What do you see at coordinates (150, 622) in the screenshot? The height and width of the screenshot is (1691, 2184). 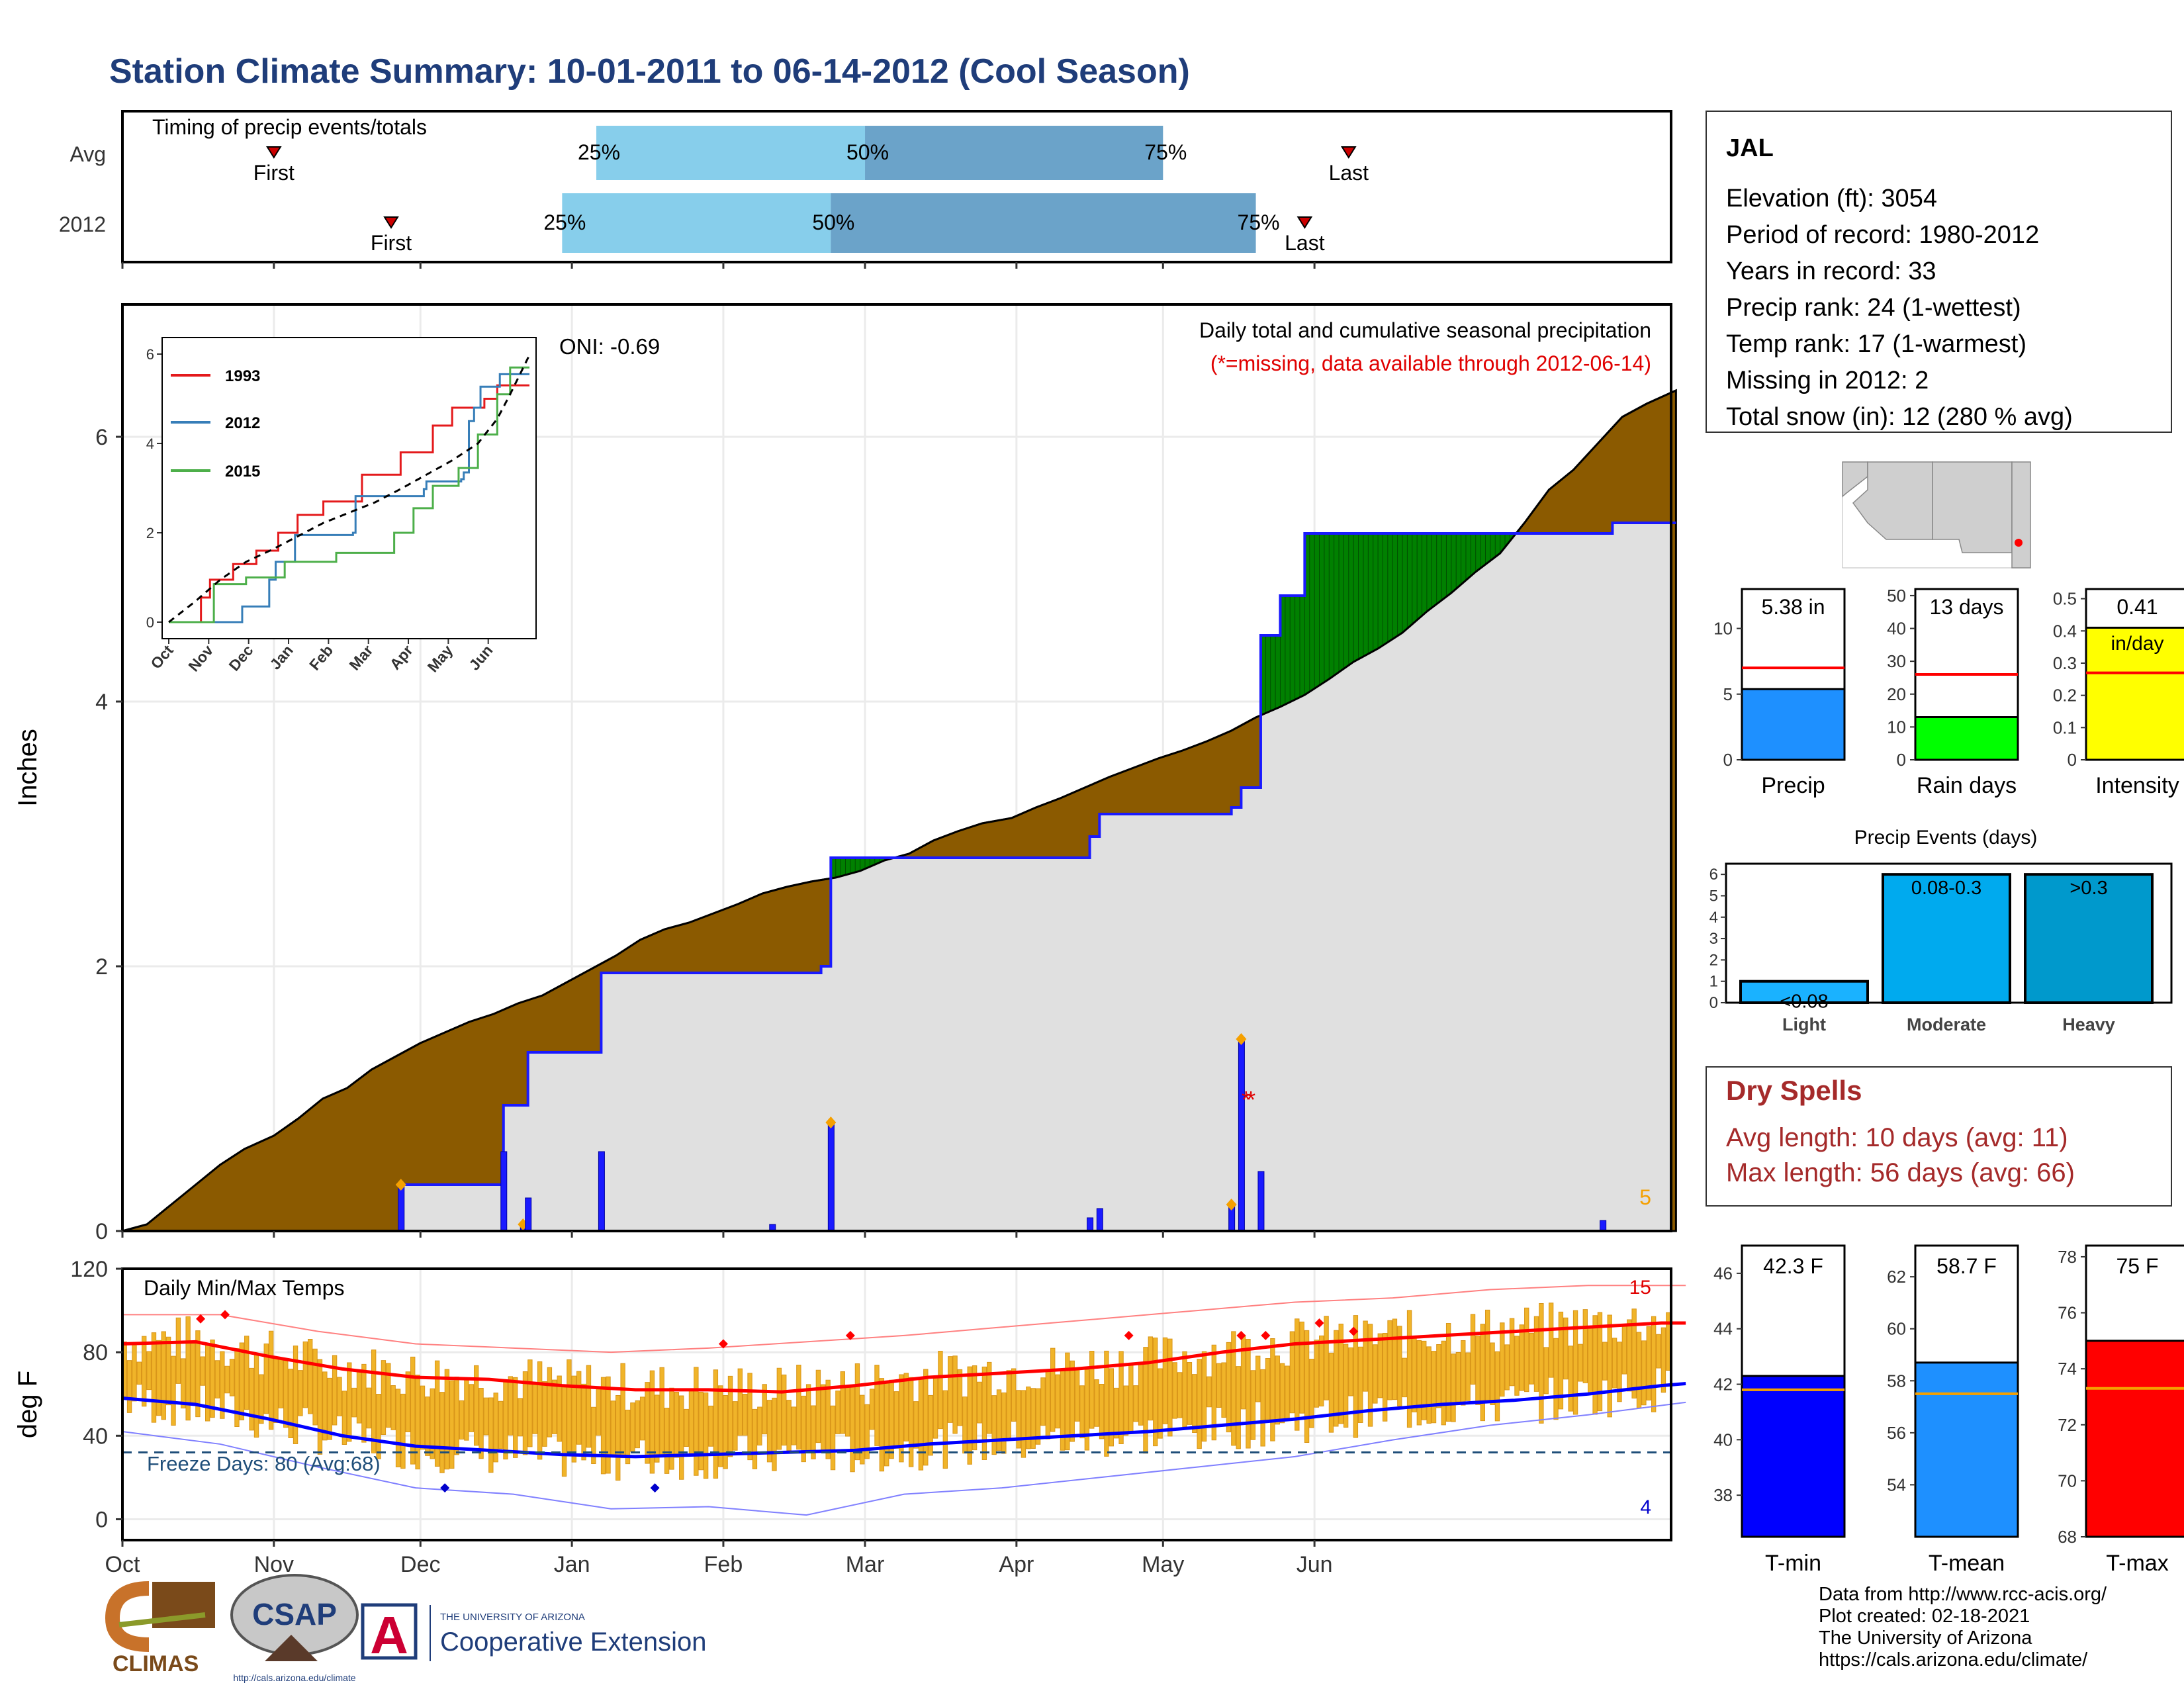 I see `inset-ytick-label: 0` at bounding box center [150, 622].